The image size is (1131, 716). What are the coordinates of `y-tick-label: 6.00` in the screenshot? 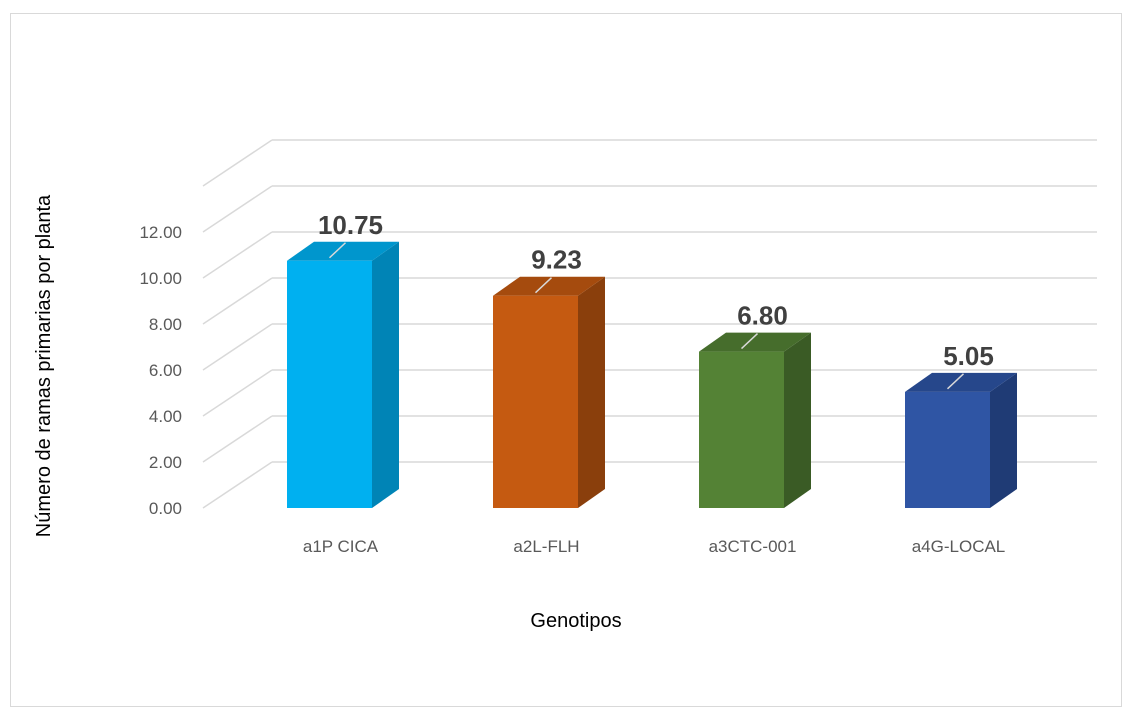 It's located at (165, 370).